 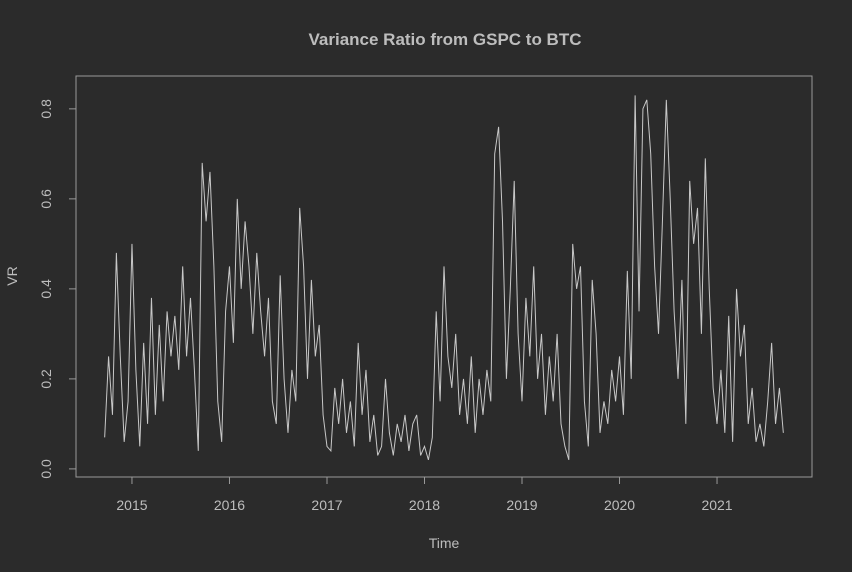 What do you see at coordinates (424, 505) in the screenshot?
I see `x-tick-label: 2018` at bounding box center [424, 505].